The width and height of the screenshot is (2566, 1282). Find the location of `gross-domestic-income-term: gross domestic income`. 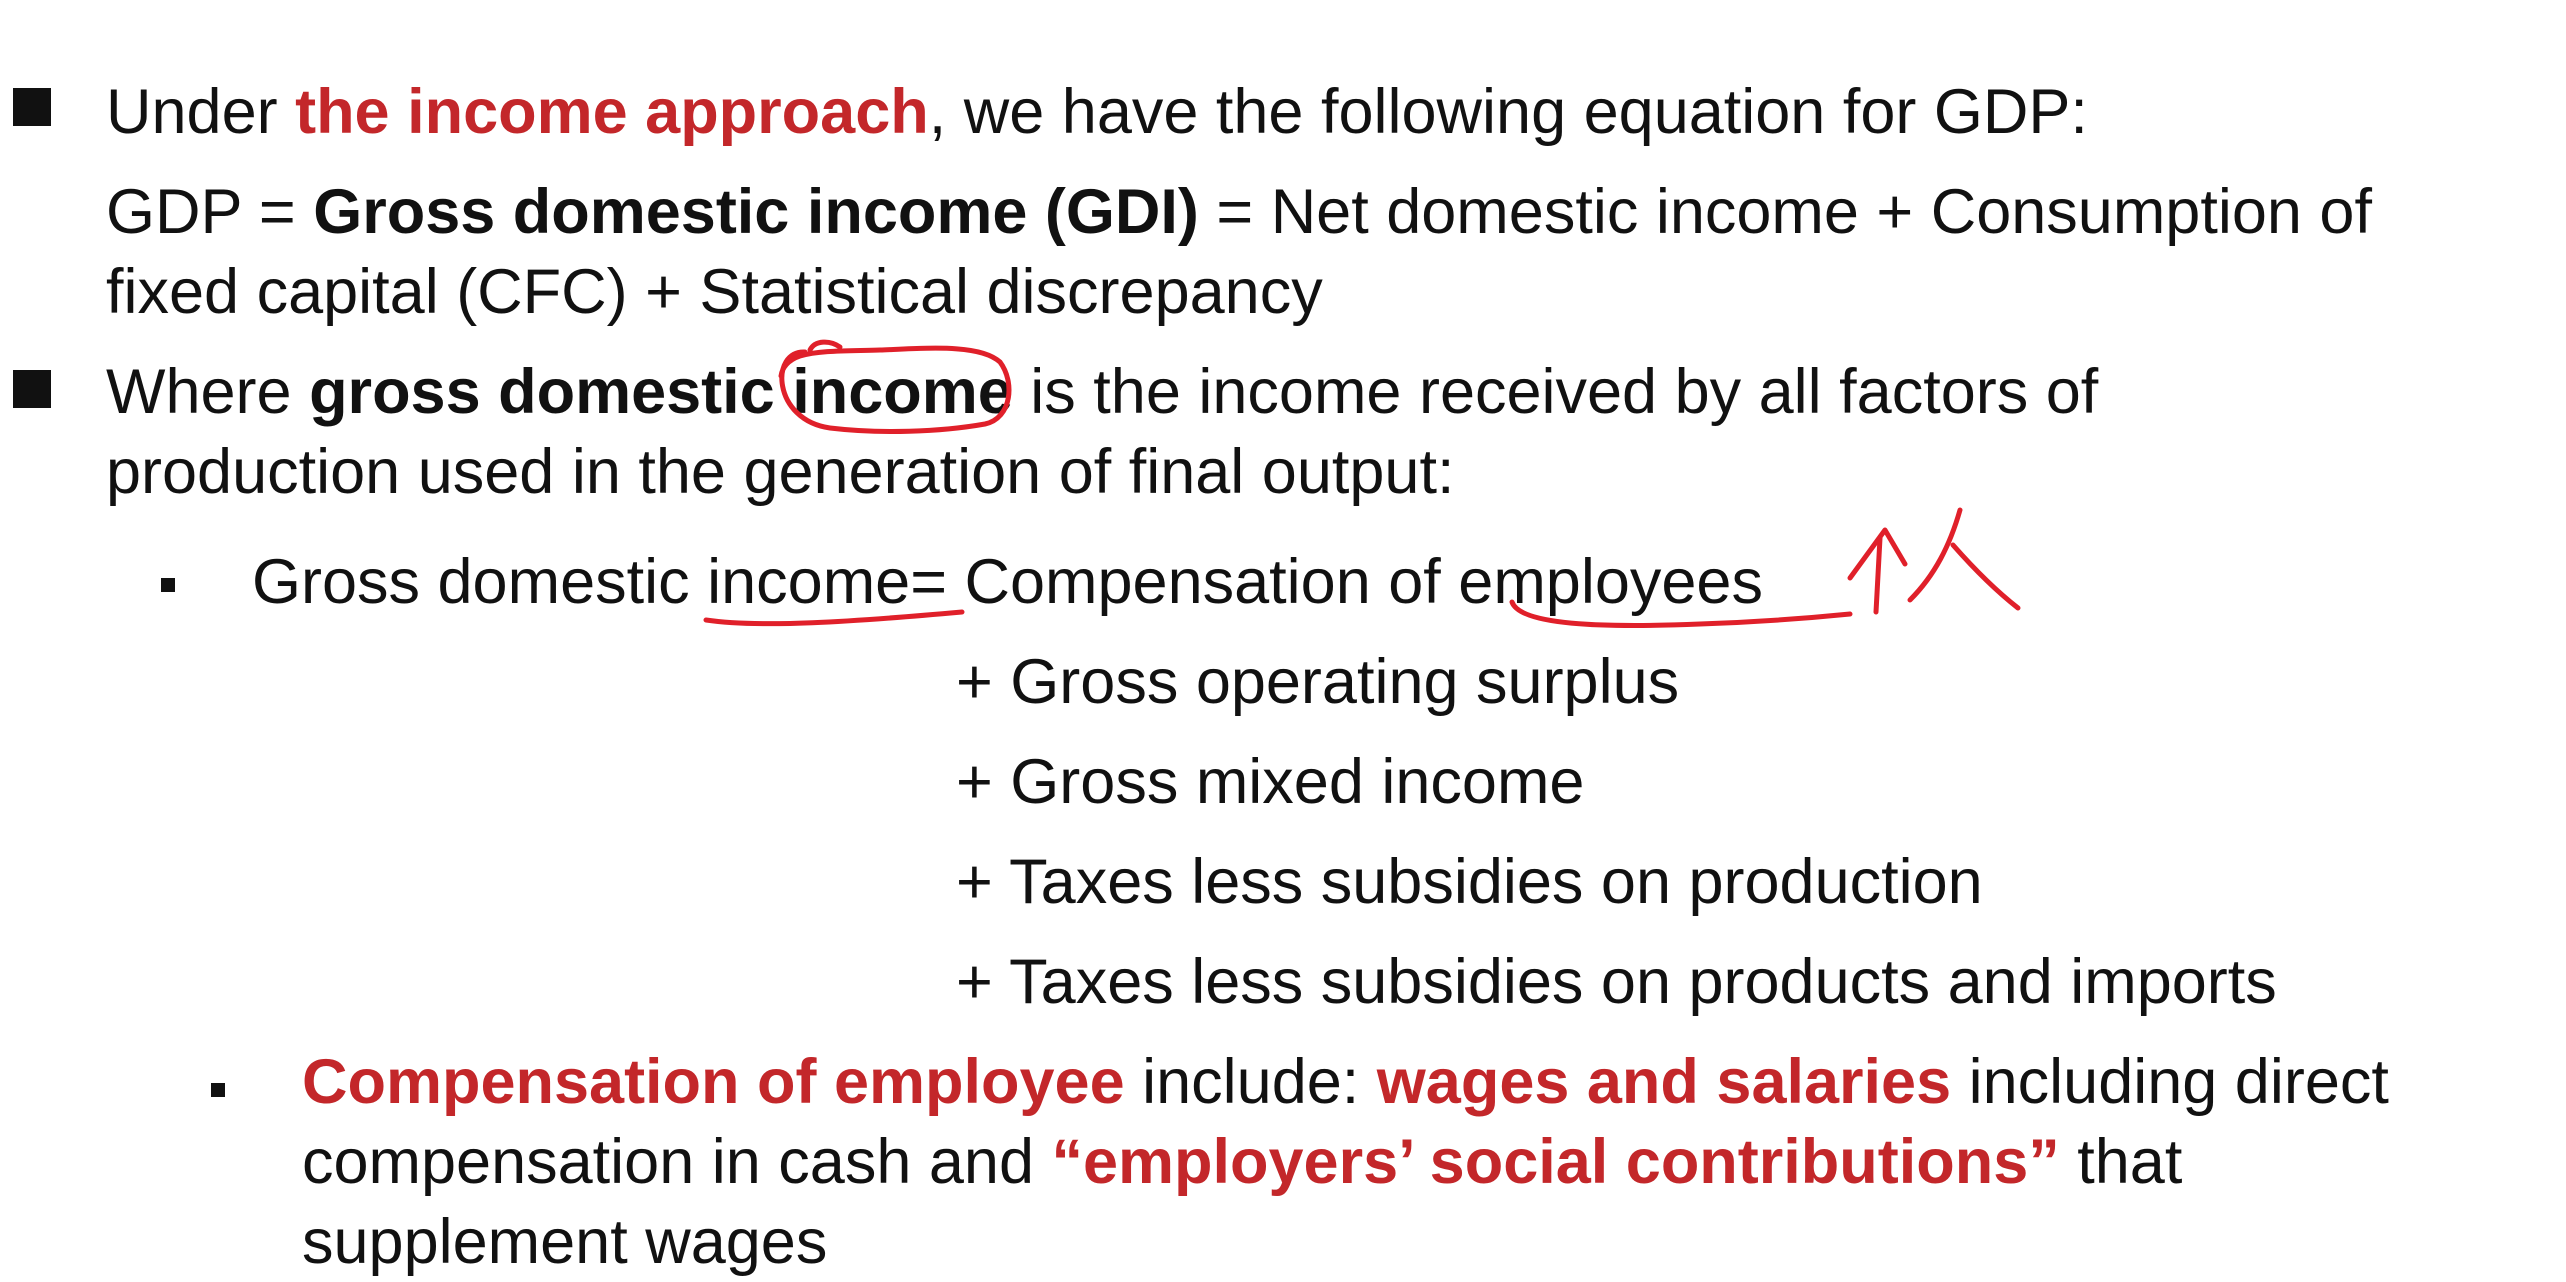

gross-domestic-income-term: gross domestic income is located at coordinates (661, 392).